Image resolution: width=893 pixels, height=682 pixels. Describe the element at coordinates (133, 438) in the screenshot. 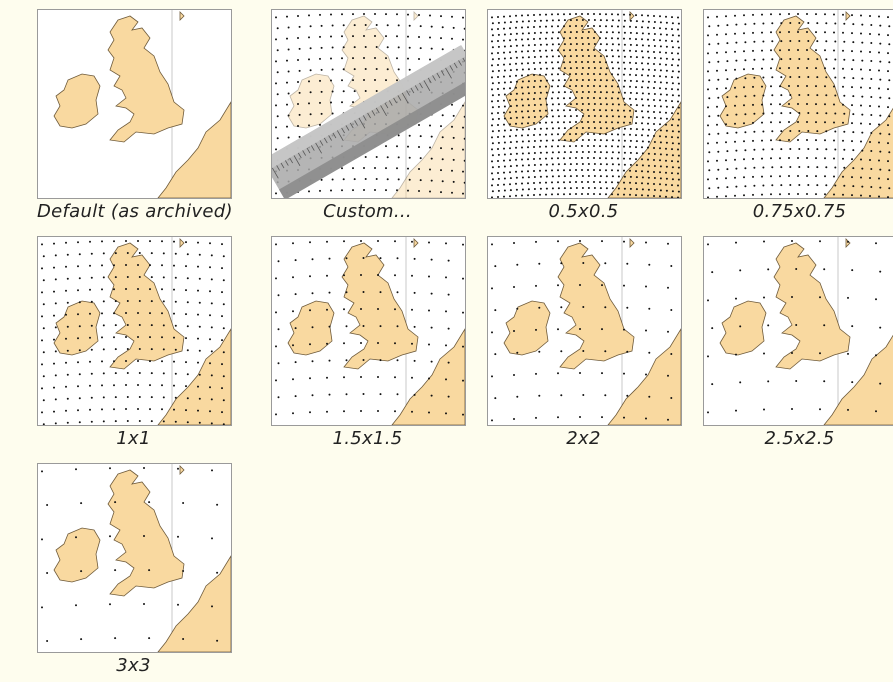

I see `option-label: 1x1` at that location.